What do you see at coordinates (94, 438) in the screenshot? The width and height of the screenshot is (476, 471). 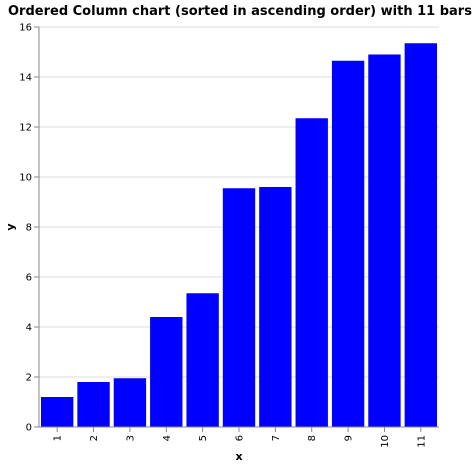 I see `x-tick-label: 2` at bounding box center [94, 438].